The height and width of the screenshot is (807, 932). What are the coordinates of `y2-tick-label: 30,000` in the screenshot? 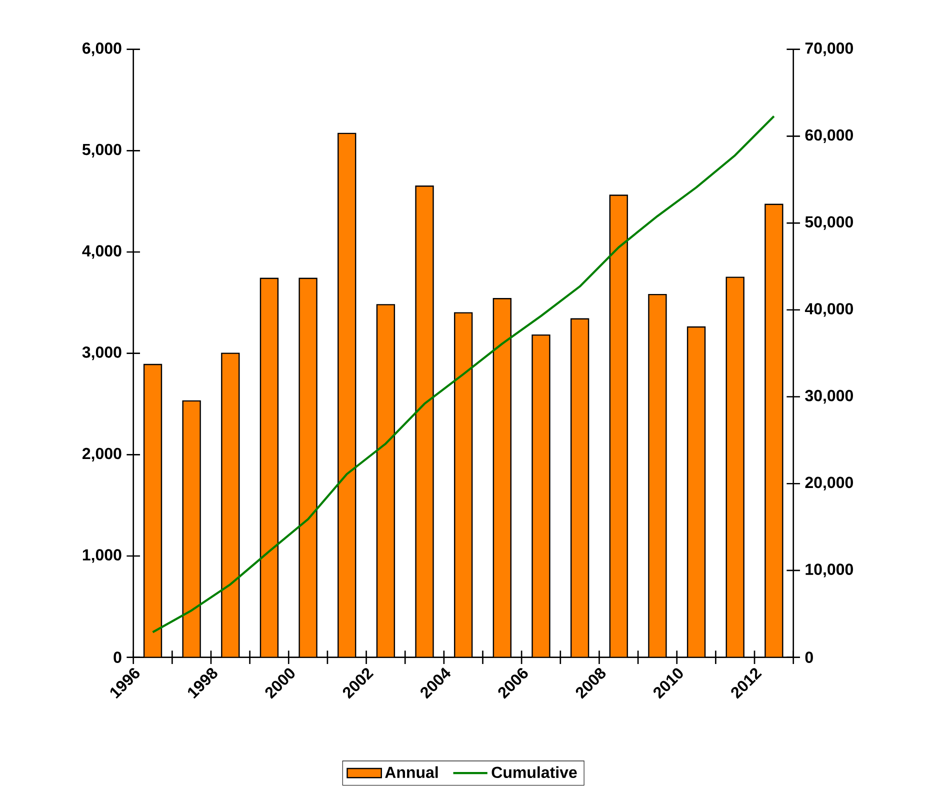 It's located at (829, 397).